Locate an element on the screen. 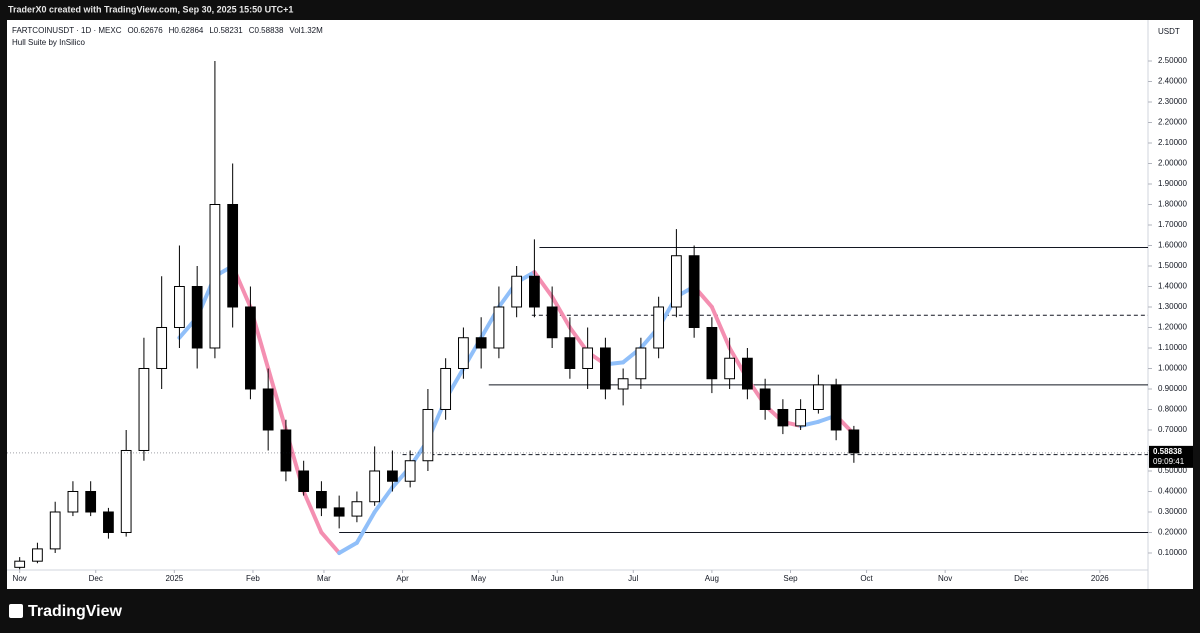 Image resolution: width=1200 pixels, height=633 pixels. y-tick-label: 1.50000 is located at coordinates (1172, 265).